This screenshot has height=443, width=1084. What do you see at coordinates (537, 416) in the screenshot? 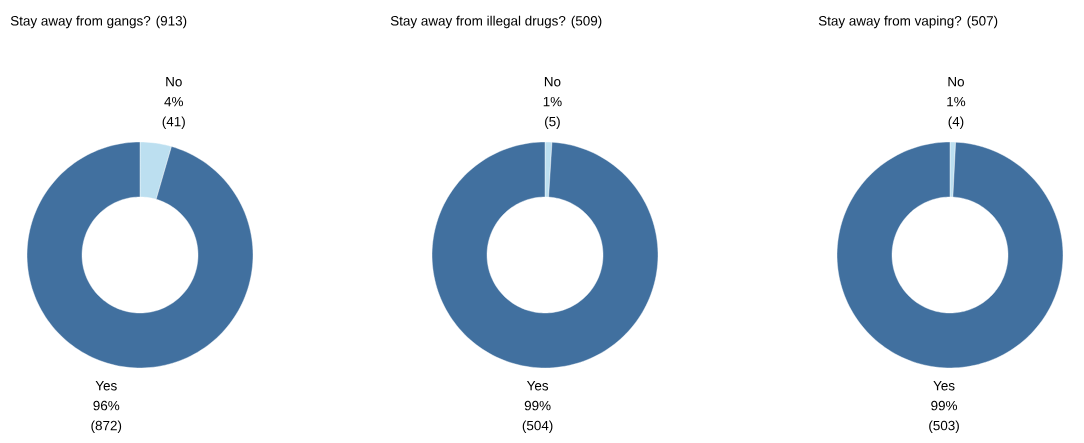
I see `data-label: 99% (504)` at bounding box center [537, 416].